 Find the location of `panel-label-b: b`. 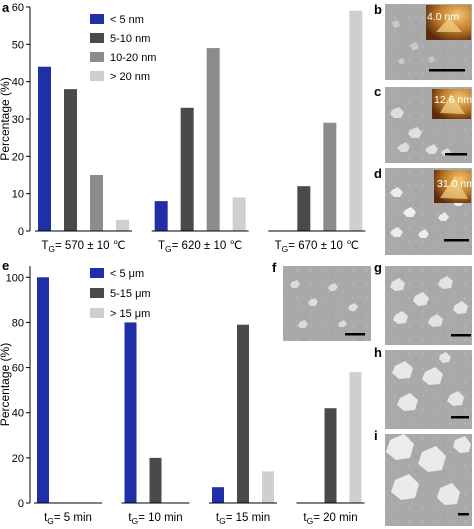

panel-label-b: b is located at coordinates (378, 9).